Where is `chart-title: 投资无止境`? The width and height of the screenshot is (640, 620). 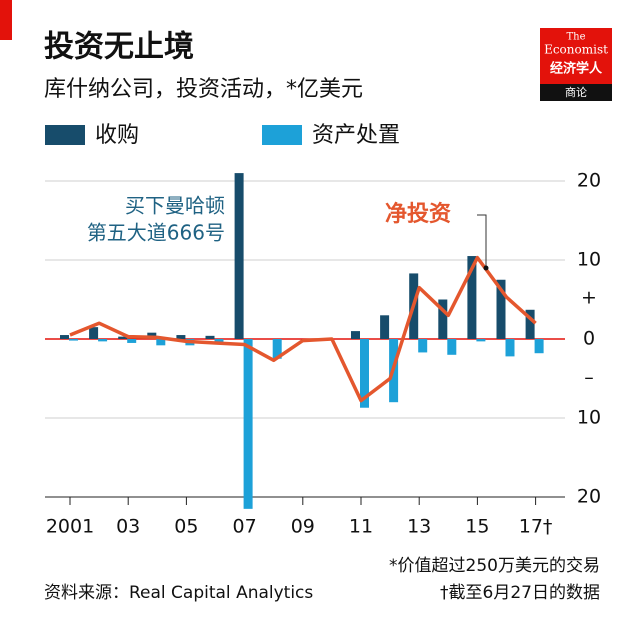
chart-title: 投资无止境 is located at coordinates (119, 47).